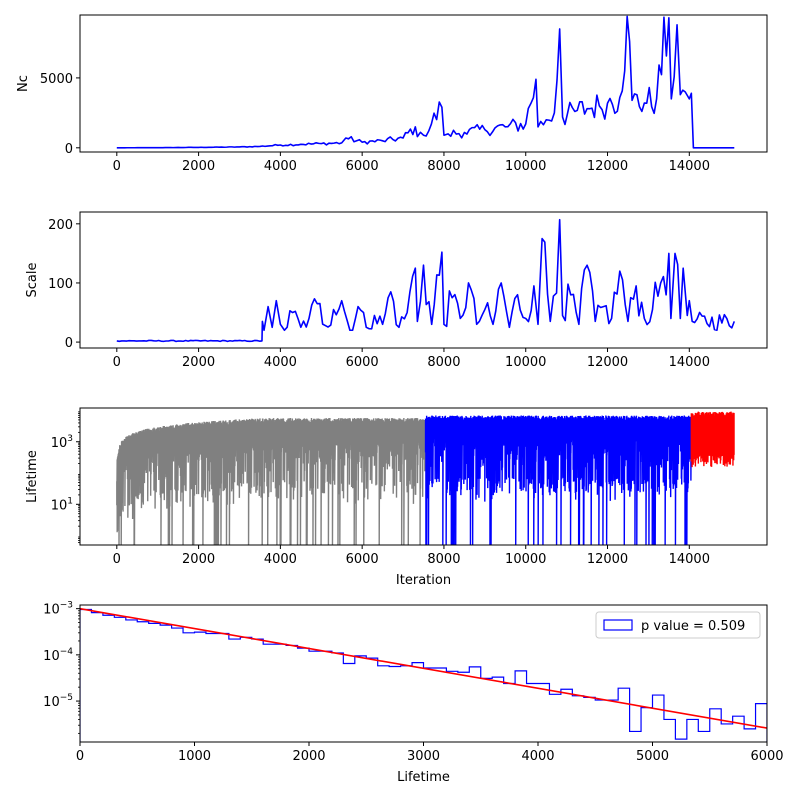 The height and width of the screenshot is (804, 800). Describe the element at coordinates (194, 756) in the screenshot. I see `x-tick-label: 1000` at that location.